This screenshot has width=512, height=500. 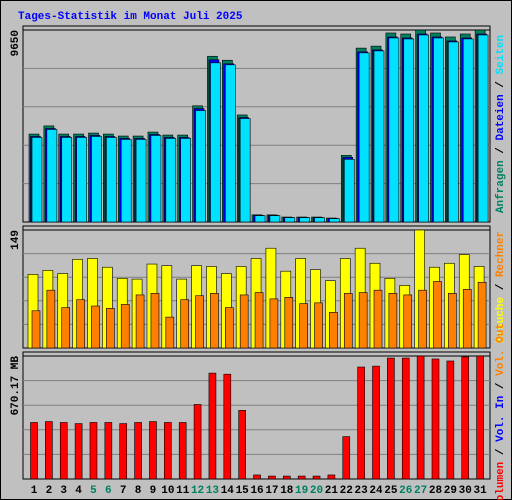 I want to click on legend-entry: Seiten, so click(x=501, y=55).